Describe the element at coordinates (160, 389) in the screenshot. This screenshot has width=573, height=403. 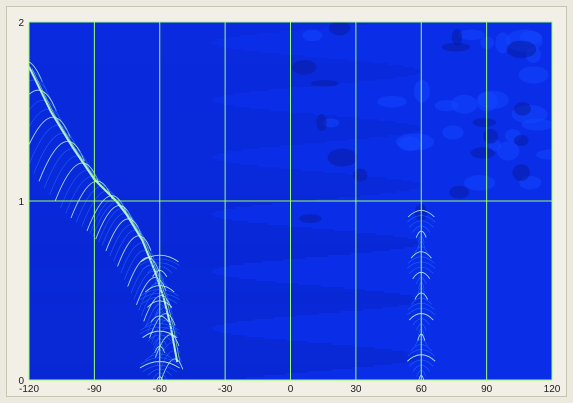
I see `x-tick-label: -60` at that location.